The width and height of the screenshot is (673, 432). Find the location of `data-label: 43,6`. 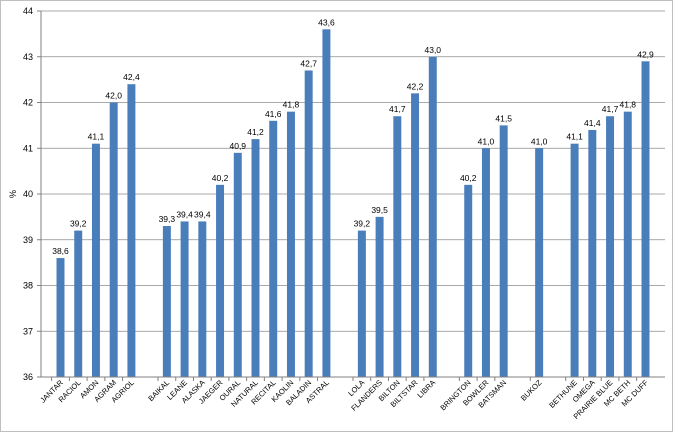

data-label: 43,6 is located at coordinates (326, 22).